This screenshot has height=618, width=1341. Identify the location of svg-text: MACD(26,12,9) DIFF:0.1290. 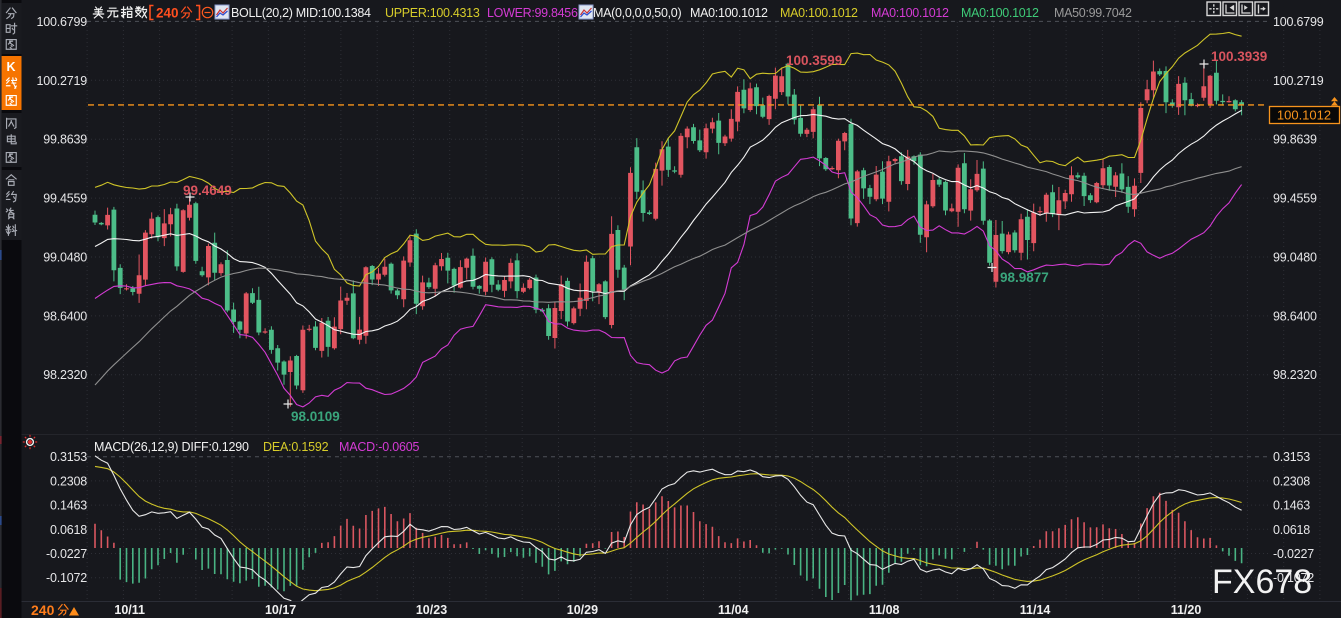
(171, 447).